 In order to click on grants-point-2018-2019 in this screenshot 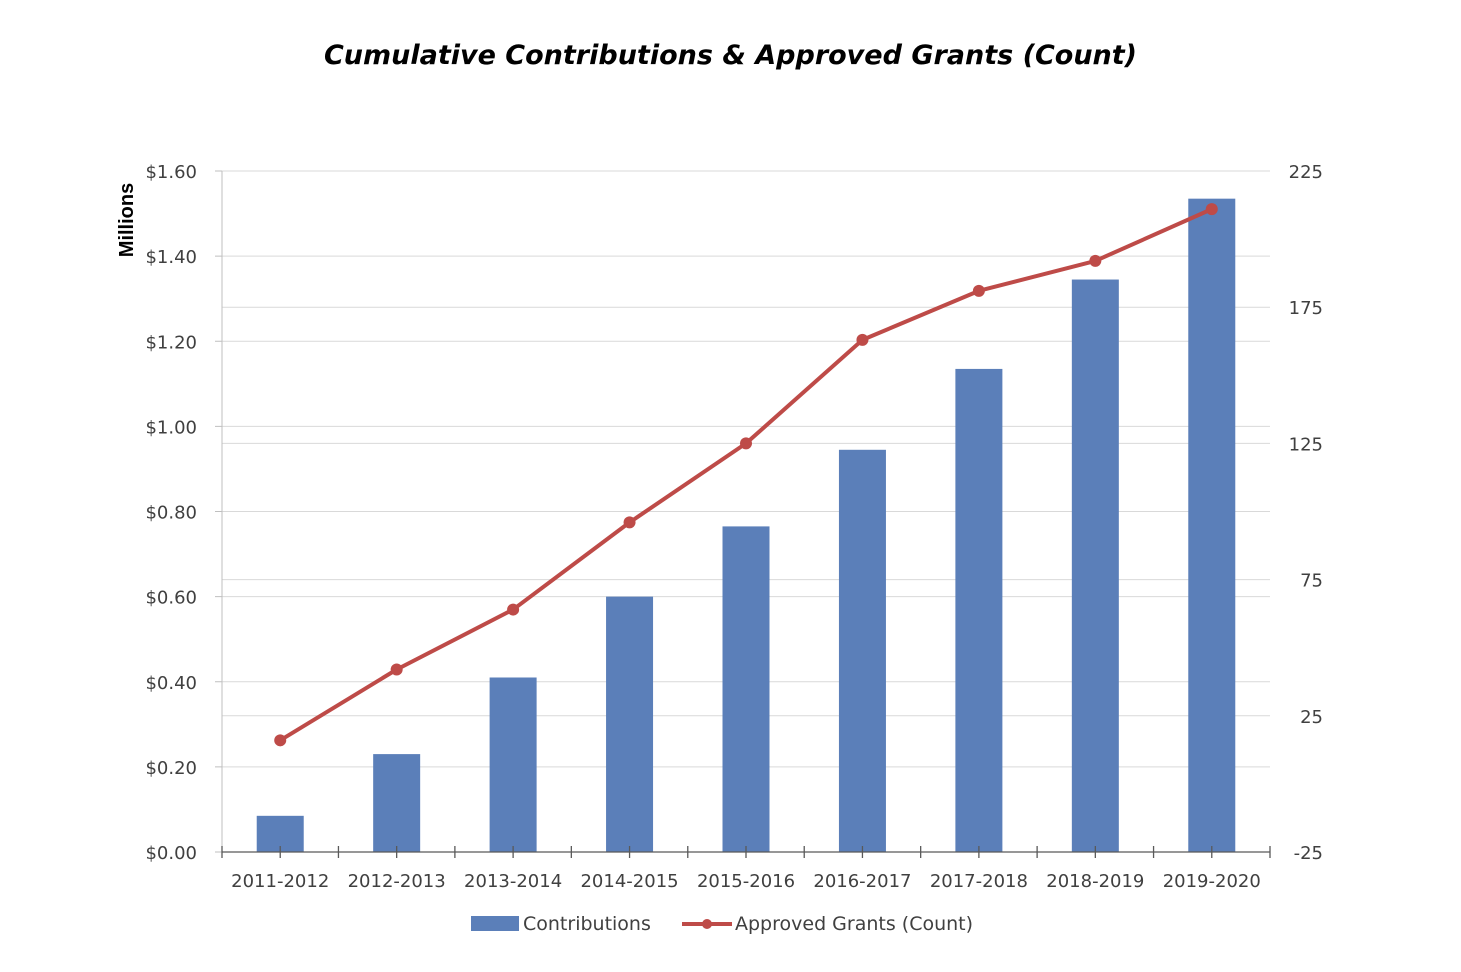, I will do `click(1095, 260)`.